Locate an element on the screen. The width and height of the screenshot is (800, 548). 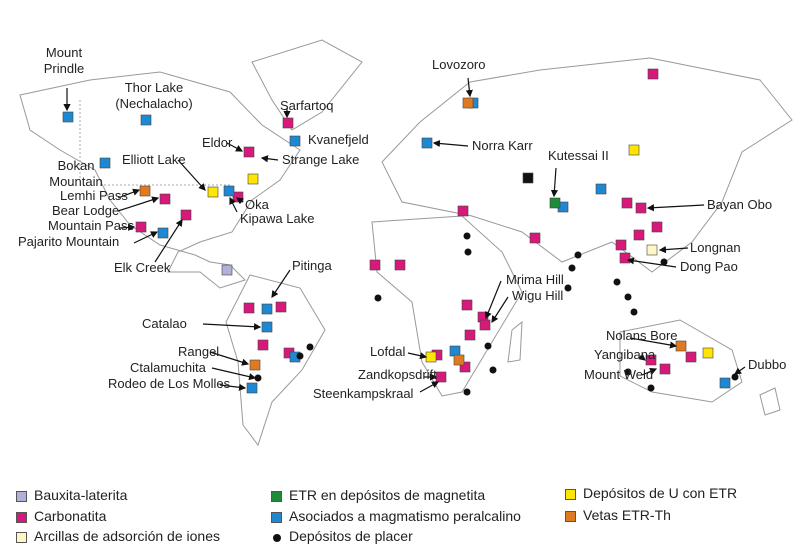
place-label: Bayan Obo is located at coordinates (740, 204).